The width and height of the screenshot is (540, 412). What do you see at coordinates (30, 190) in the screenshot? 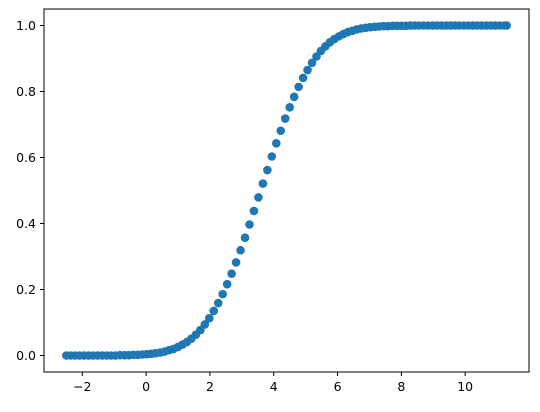
I see `y-axis-ticks: 0.0 0.2 0.4 0.6 0.8 1.0` at bounding box center [30, 190].